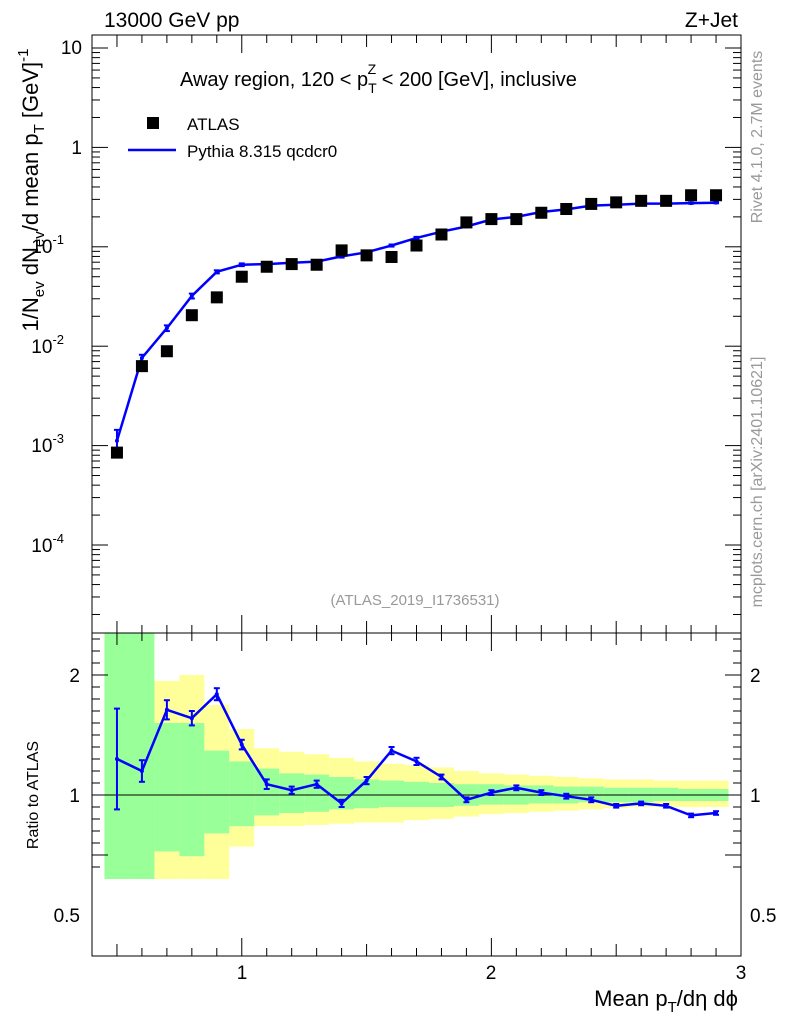  Describe the element at coordinates (416, 753) in the screenshot. I see `ratio-series` at that location.